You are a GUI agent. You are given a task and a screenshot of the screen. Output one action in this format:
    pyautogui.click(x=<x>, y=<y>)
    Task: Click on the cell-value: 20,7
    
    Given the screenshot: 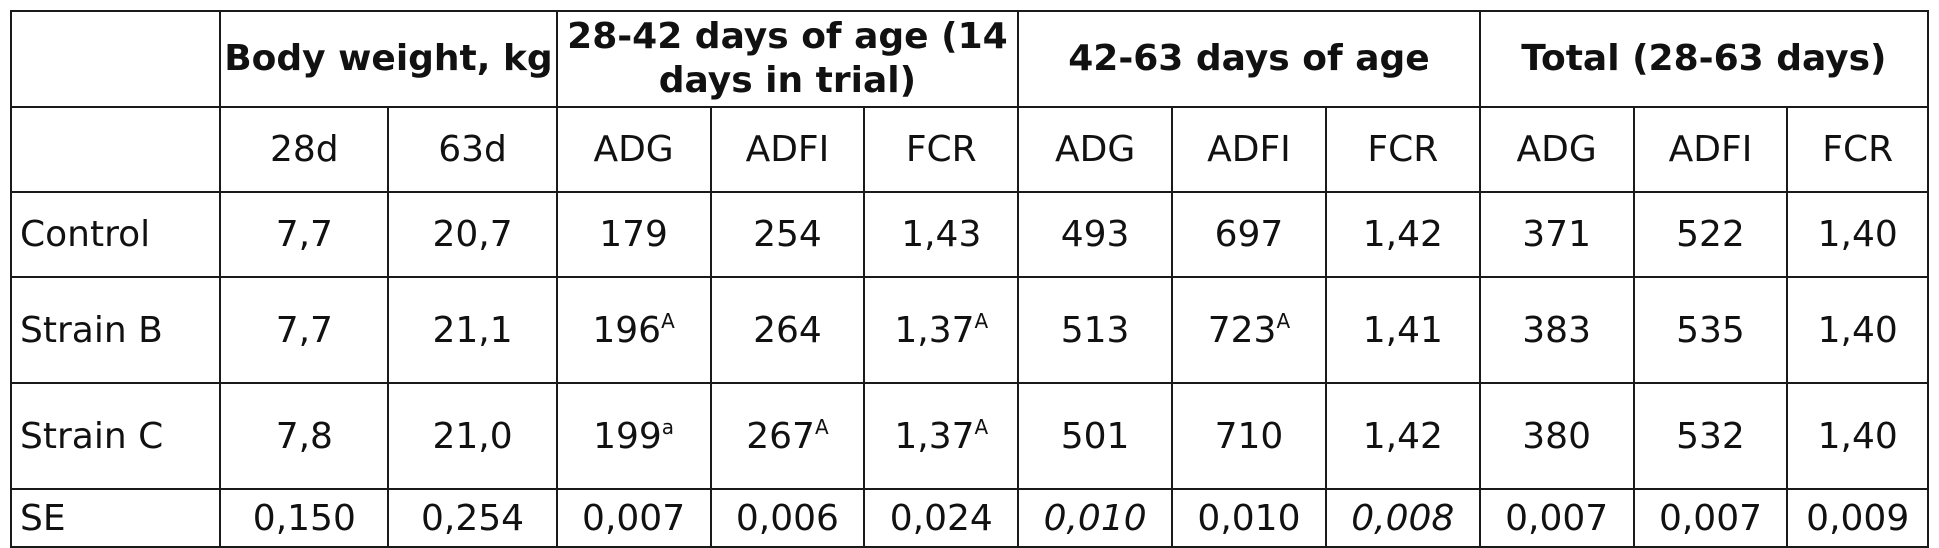 What is the action you would take?
    pyautogui.click(x=472, y=234)
    